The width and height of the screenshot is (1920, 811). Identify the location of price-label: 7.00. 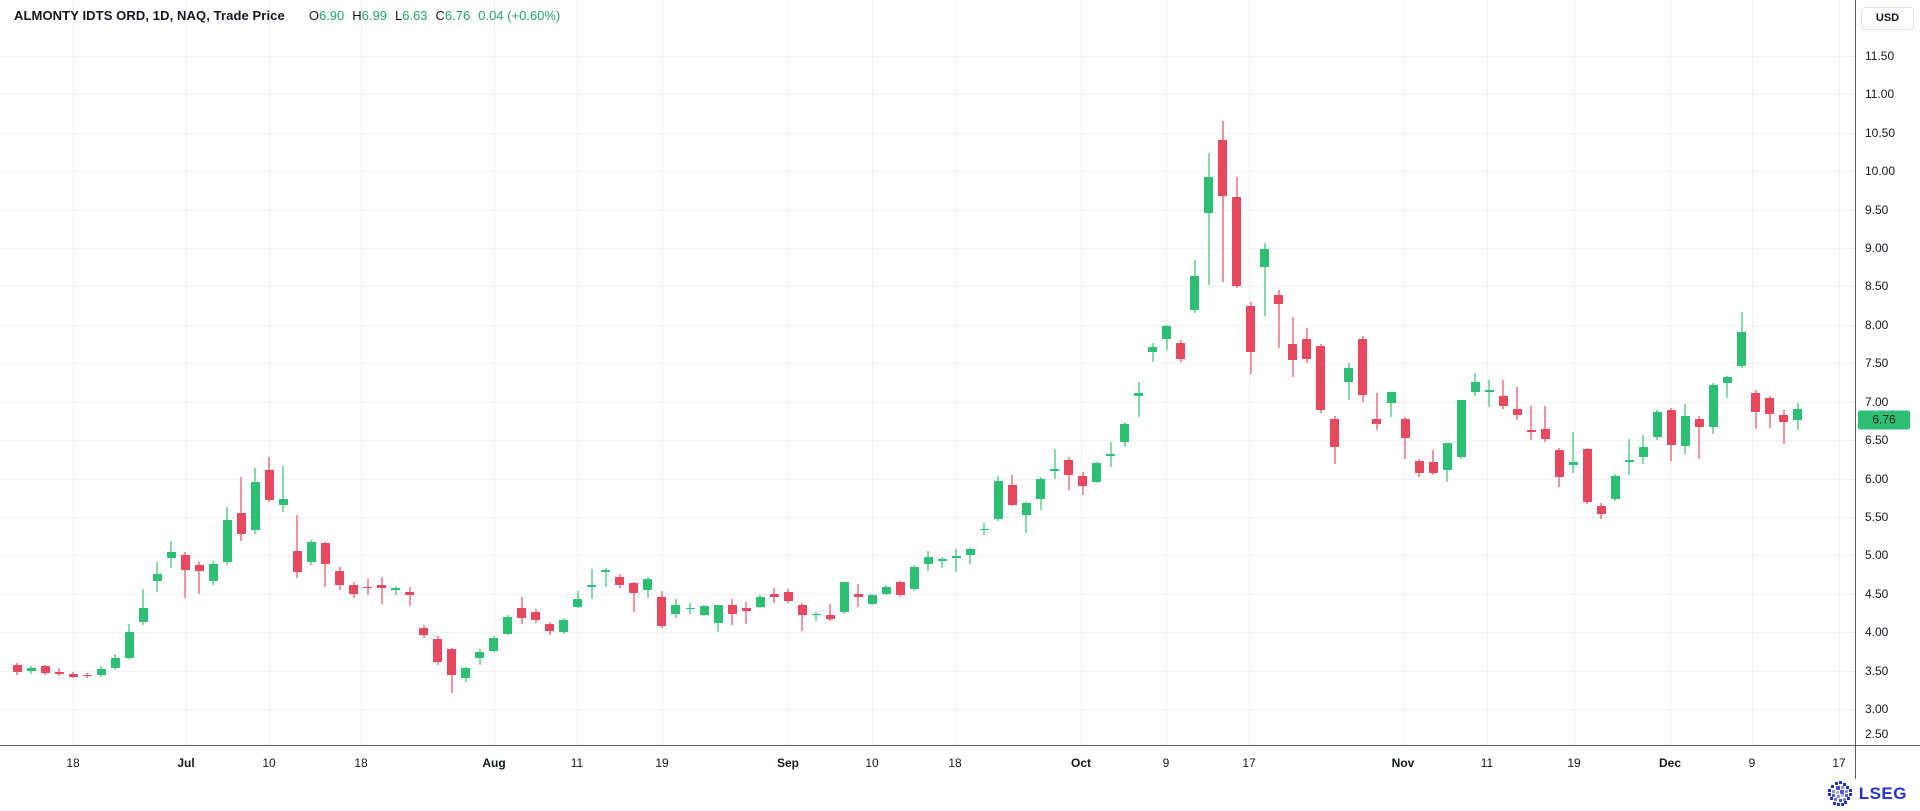
(1877, 401).